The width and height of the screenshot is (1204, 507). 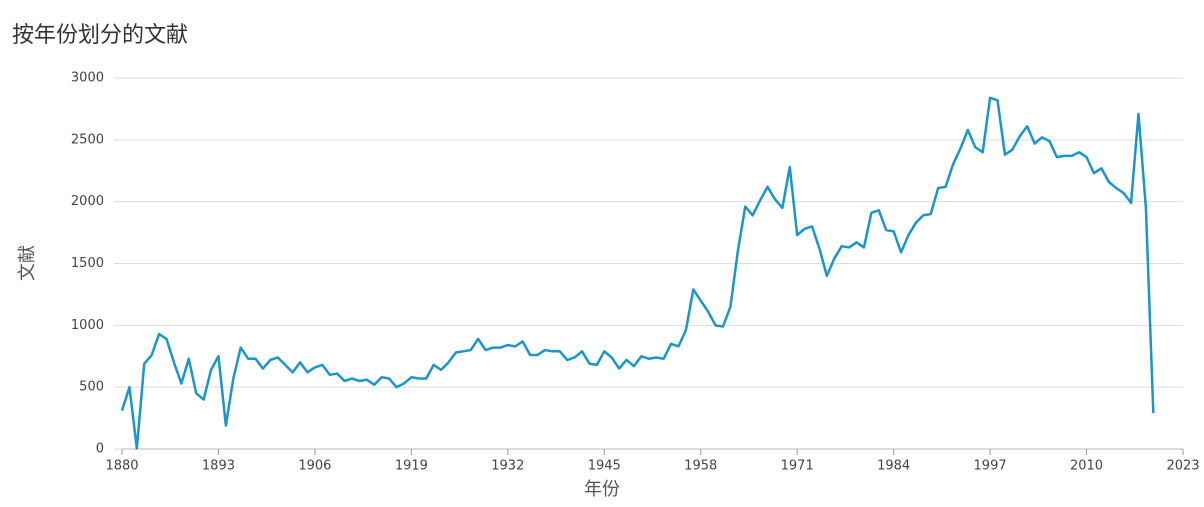 What do you see at coordinates (602, 489) in the screenshot?
I see `x-axis-label: 年份` at bounding box center [602, 489].